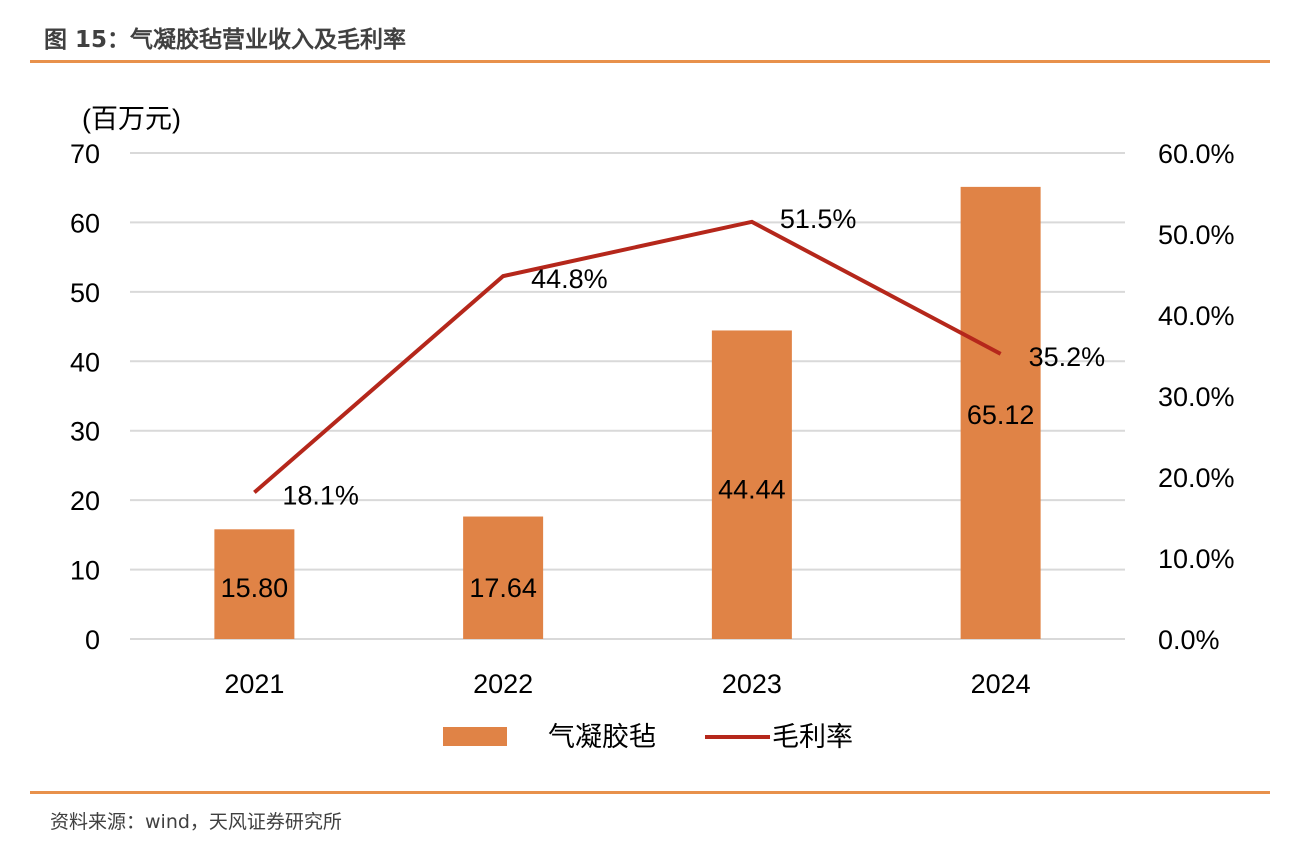 The width and height of the screenshot is (1290, 866). I want to click on left-tick-label: 30, so click(85, 432).